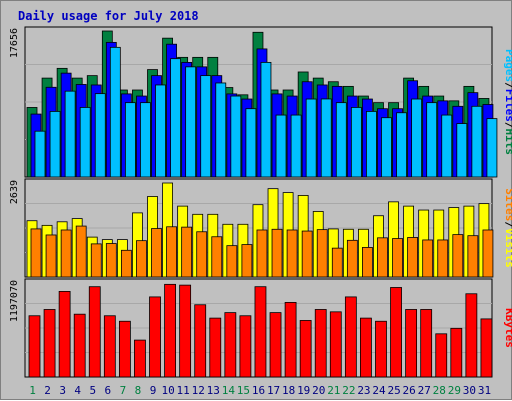 The width and height of the screenshot is (512, 401). I want to click on x-tick-label-day-18: 18, so click(288, 390).